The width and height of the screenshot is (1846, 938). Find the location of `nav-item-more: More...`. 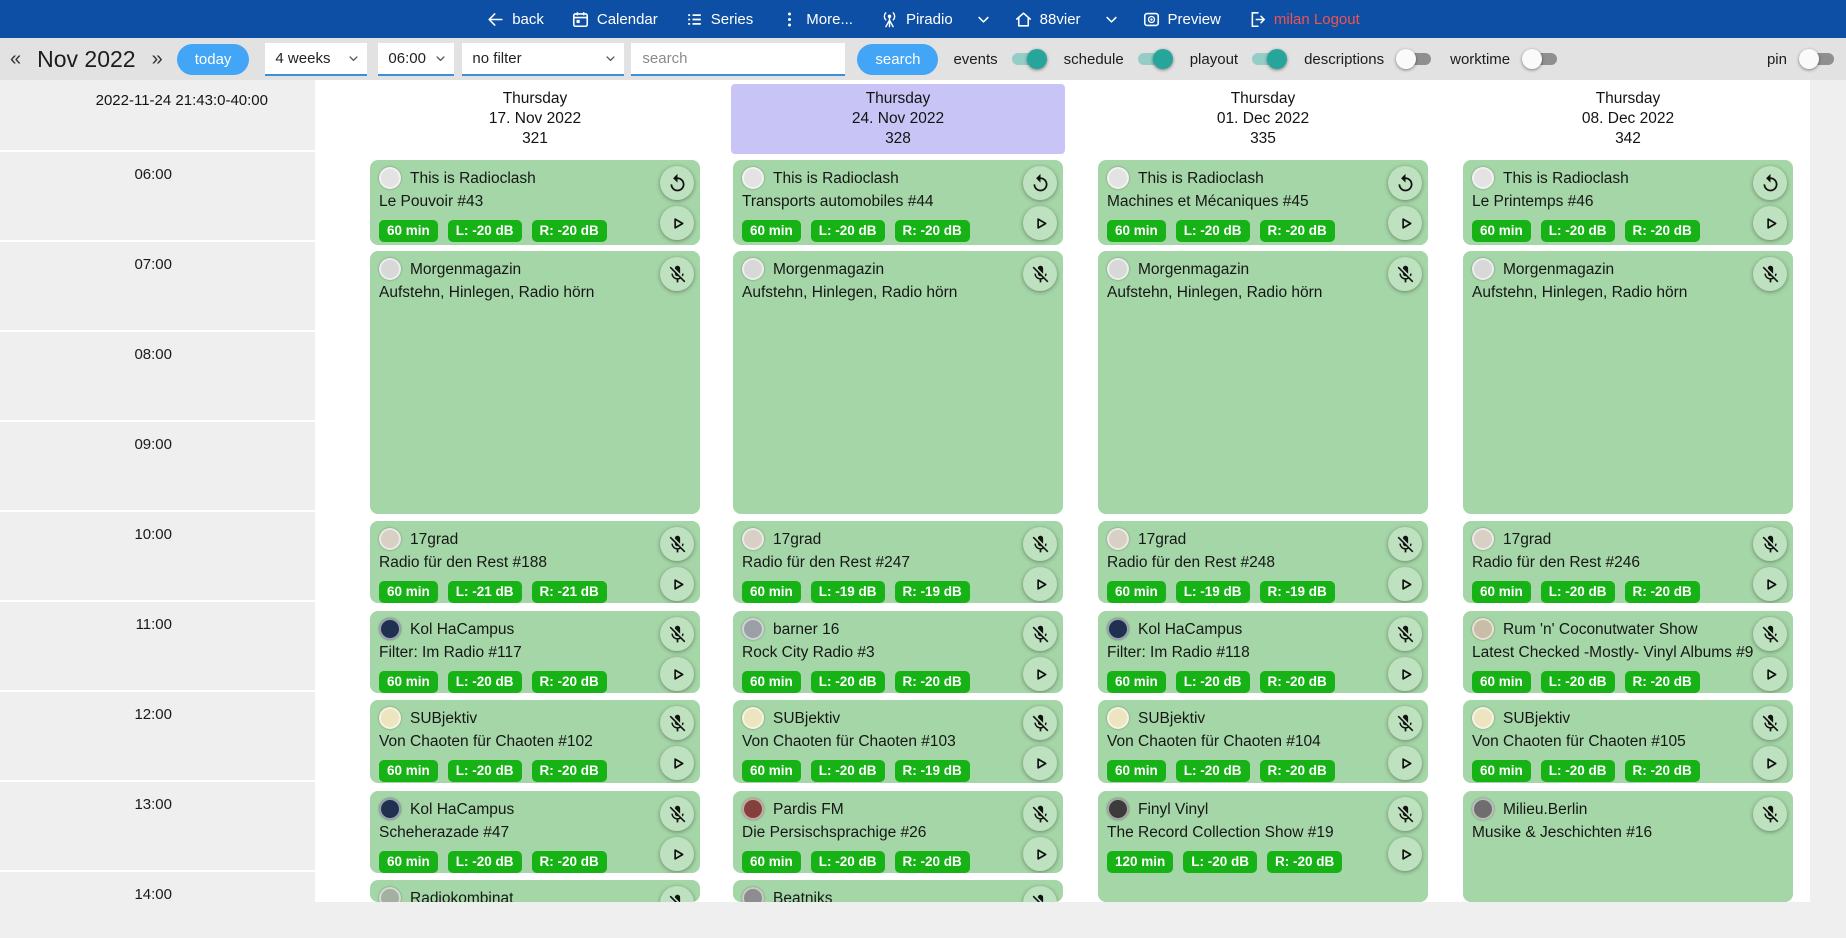

nav-item-more: More... is located at coordinates (816, 19).